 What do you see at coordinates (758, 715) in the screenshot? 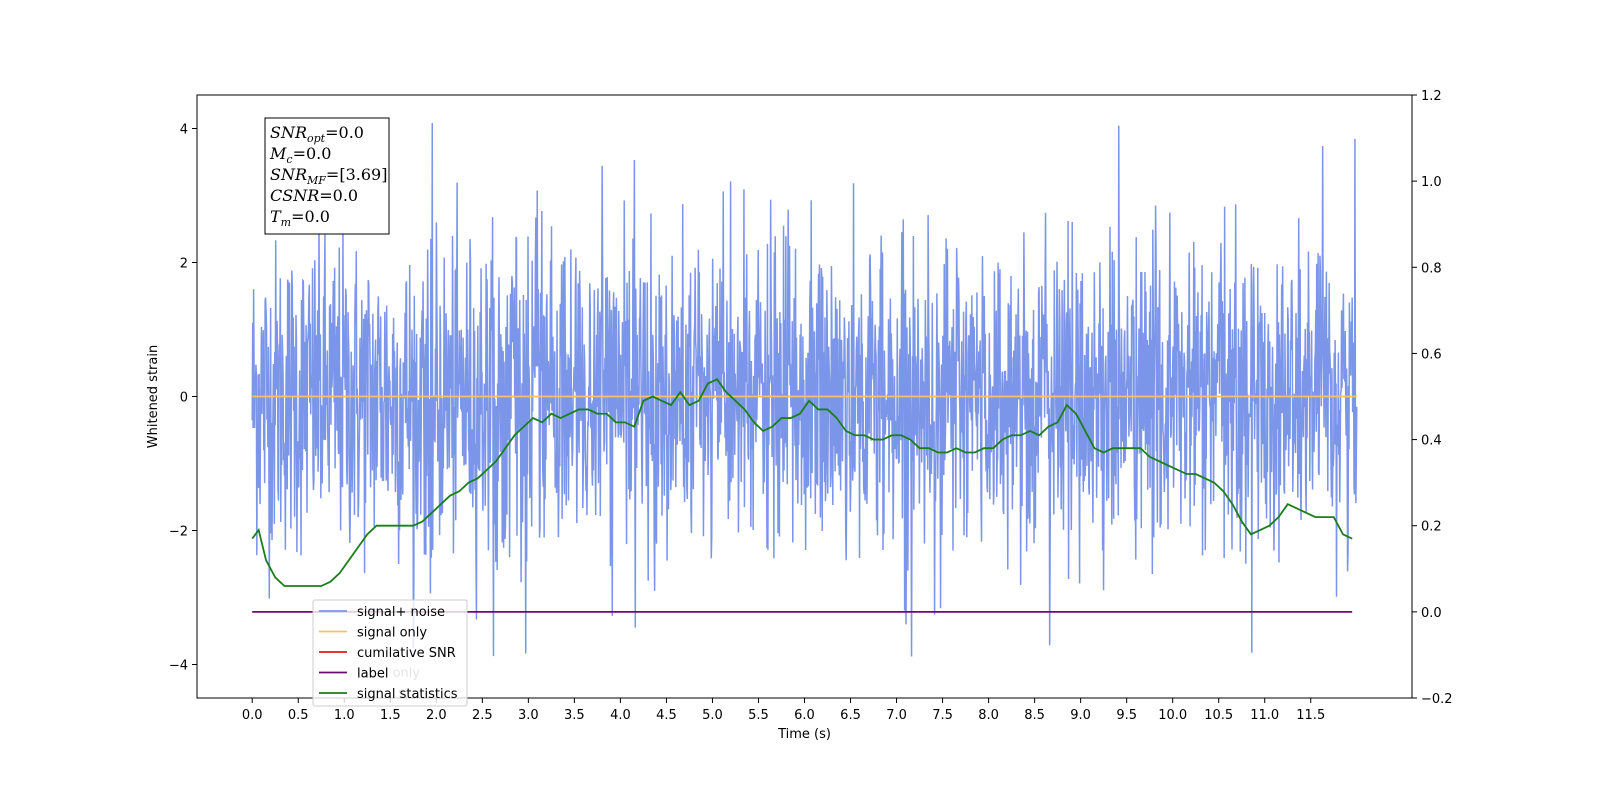
I see `x-tick-label: 5.5` at bounding box center [758, 715].